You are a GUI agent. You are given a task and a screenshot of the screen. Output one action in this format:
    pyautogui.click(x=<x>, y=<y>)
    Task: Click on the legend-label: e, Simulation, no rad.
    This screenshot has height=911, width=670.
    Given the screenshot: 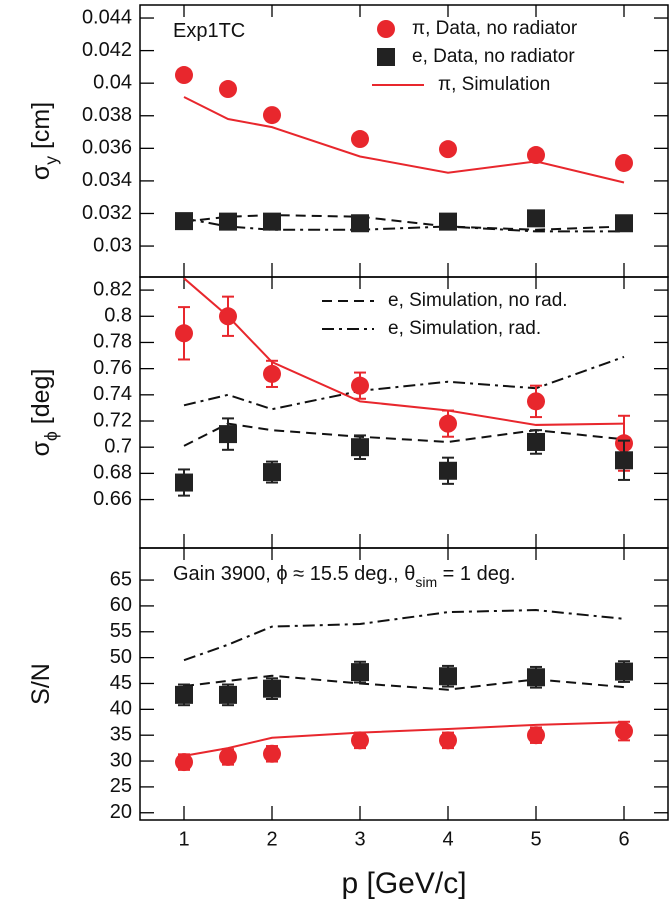 What is the action you would take?
    pyautogui.click(x=478, y=300)
    